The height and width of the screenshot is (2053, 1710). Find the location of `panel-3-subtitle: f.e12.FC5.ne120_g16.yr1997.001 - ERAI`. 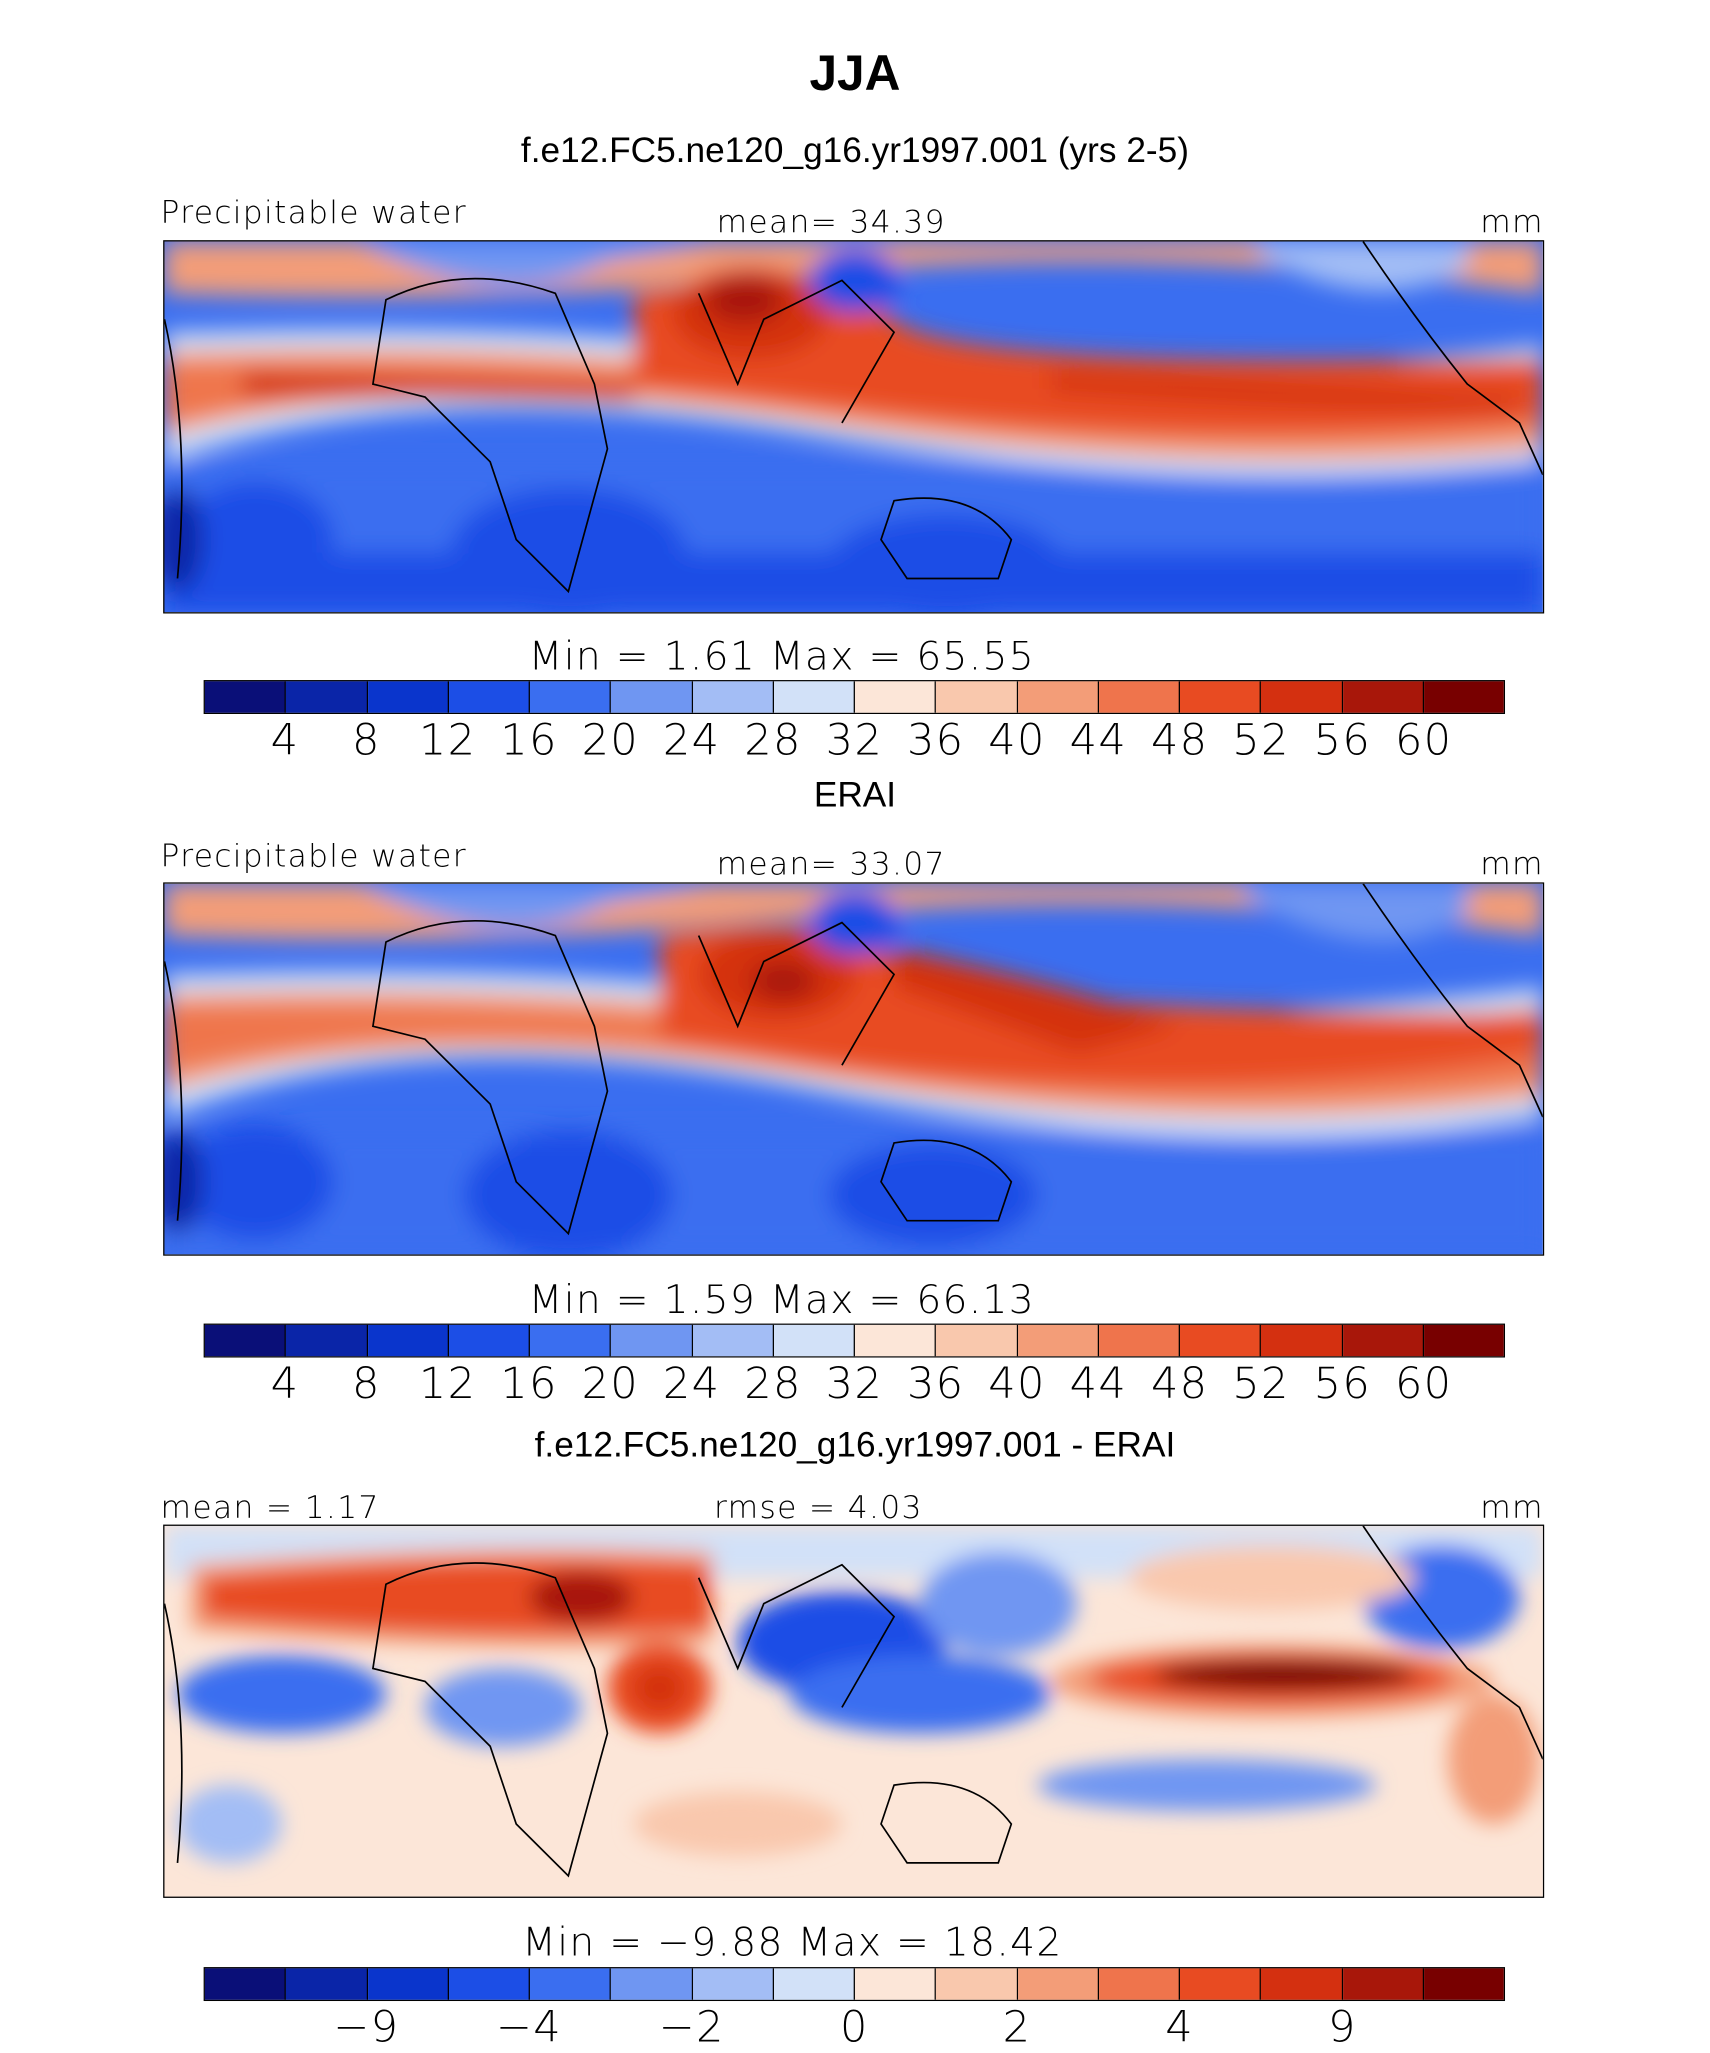

panel-3-subtitle: f.e12.FC5.ne120_g16.yr1997.001 - ERAI is located at coordinates (855, 1445).